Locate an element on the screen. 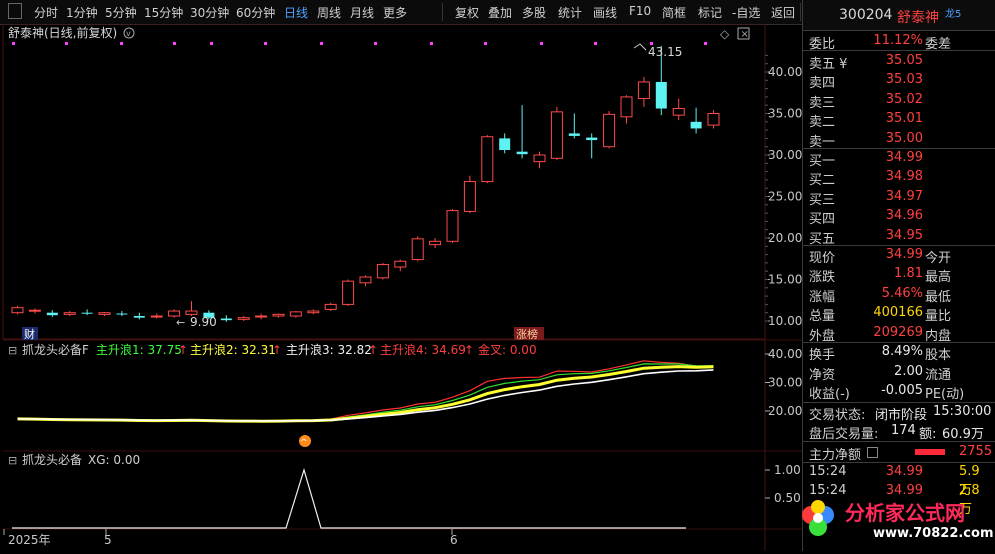 The image size is (995, 554). ask-price: 35.01 is located at coordinates (904, 119).